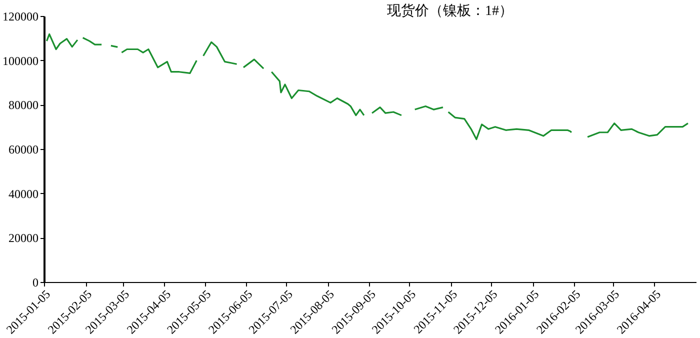 The image size is (700, 338). Describe the element at coordinates (23, 149) in the screenshot. I see `y-tick-label: 60000` at that location.